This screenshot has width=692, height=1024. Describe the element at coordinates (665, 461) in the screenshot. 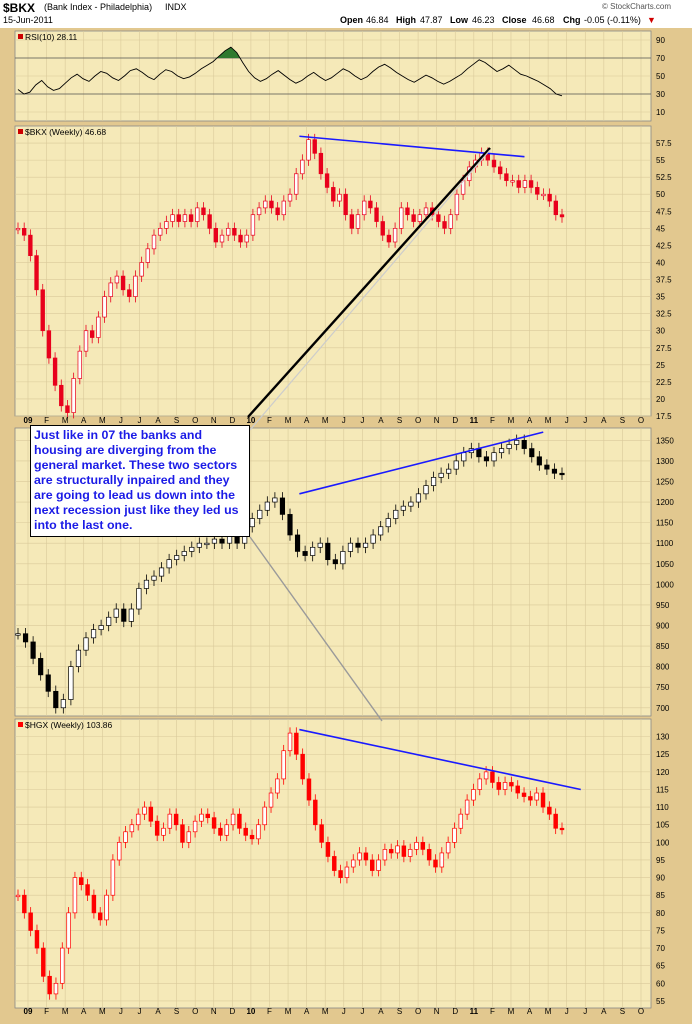

I see `y-tick-label: 1300` at that location.